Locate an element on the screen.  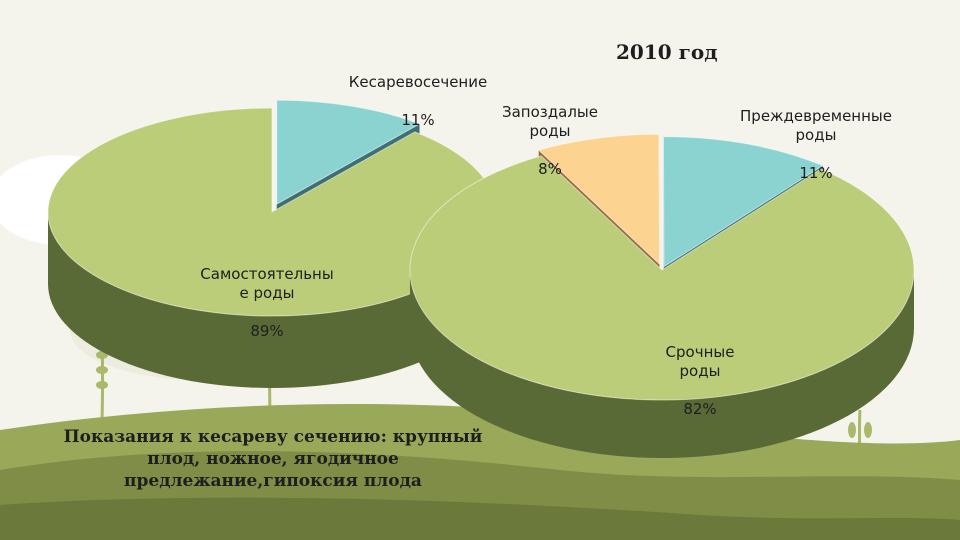
slice-label-late-birth-value: 8% is located at coordinates (550, 169).